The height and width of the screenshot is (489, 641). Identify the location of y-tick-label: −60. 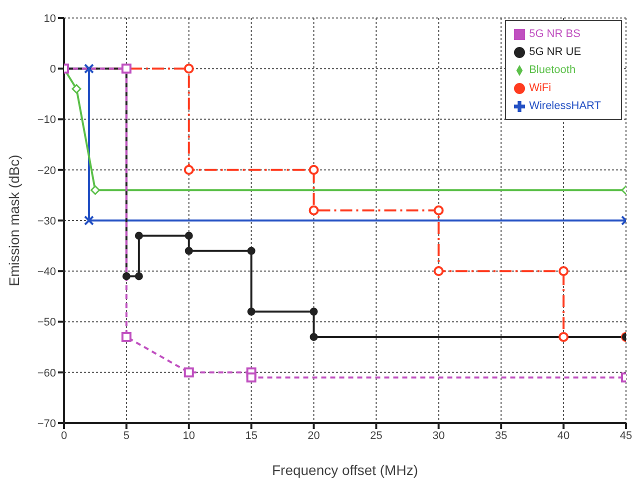
(46, 373).